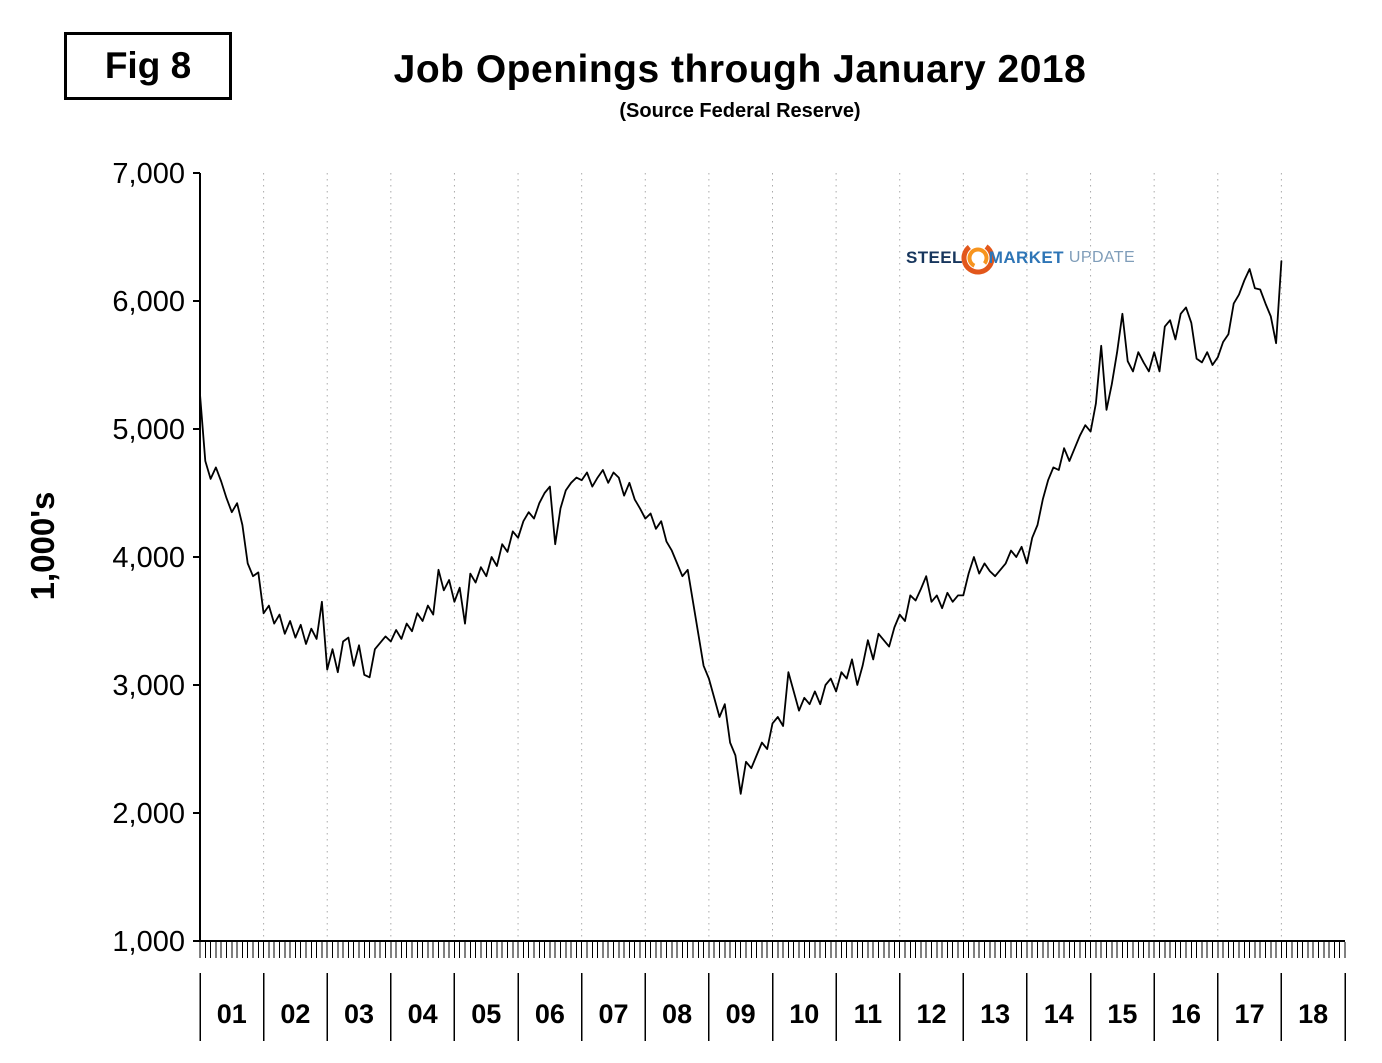  Describe the element at coordinates (423, 1014) in the screenshot. I see `x-year-label: 04` at that location.